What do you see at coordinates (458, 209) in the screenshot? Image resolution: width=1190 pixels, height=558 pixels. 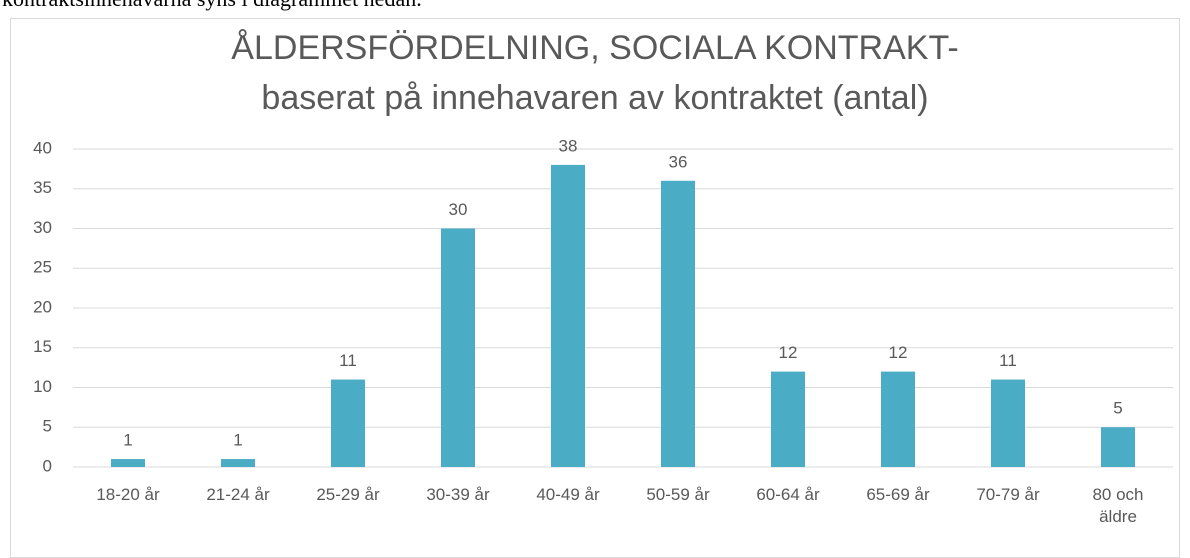 I see `data-label: 30` at bounding box center [458, 209].